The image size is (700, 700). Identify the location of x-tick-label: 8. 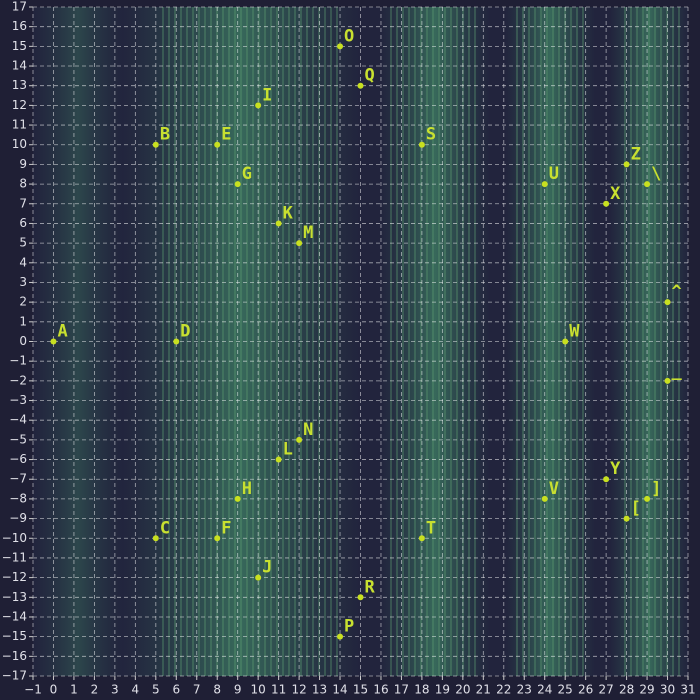
(217, 690).